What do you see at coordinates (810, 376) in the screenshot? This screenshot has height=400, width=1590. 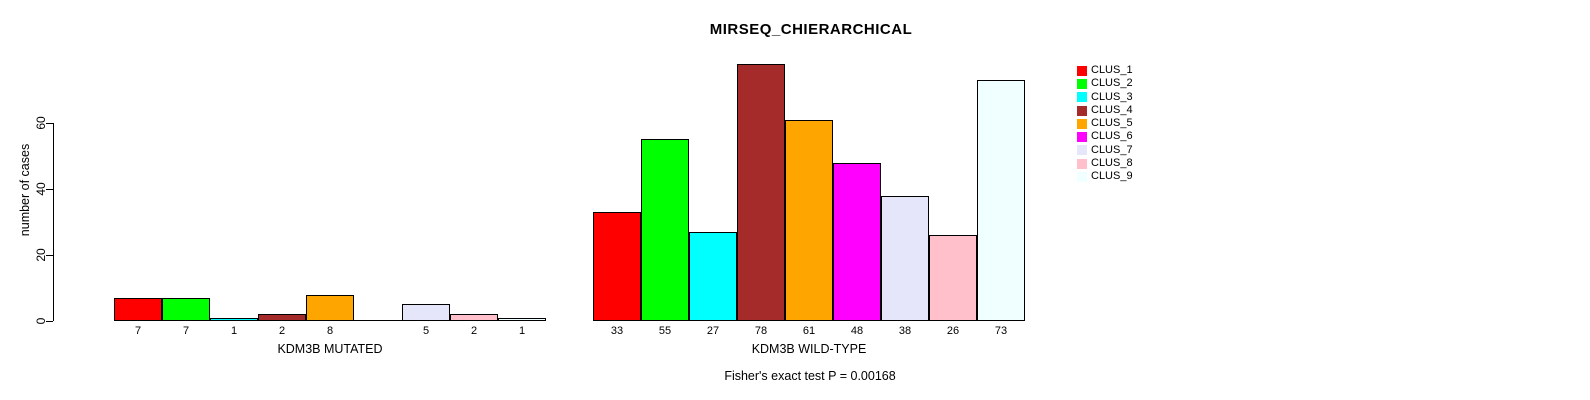 I see `pvalue-annotation: Fisher's exact test P = 0.00168` at bounding box center [810, 376].